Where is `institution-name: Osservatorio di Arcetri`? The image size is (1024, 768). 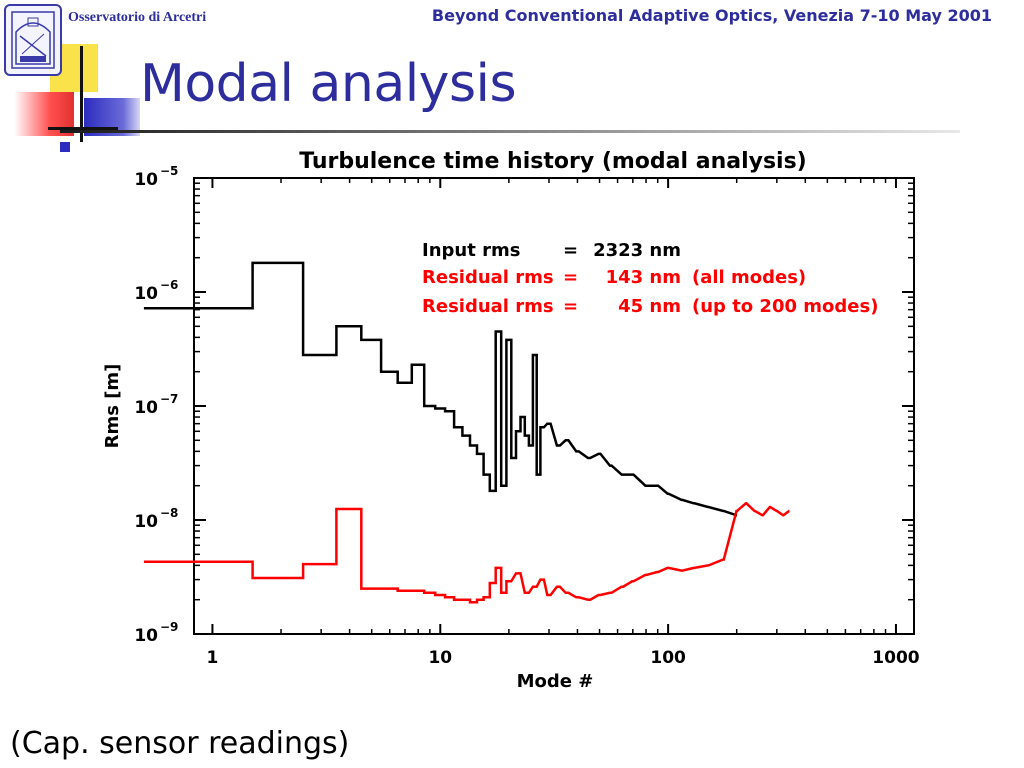 institution-name: Osservatorio di Arcetri is located at coordinates (137, 17).